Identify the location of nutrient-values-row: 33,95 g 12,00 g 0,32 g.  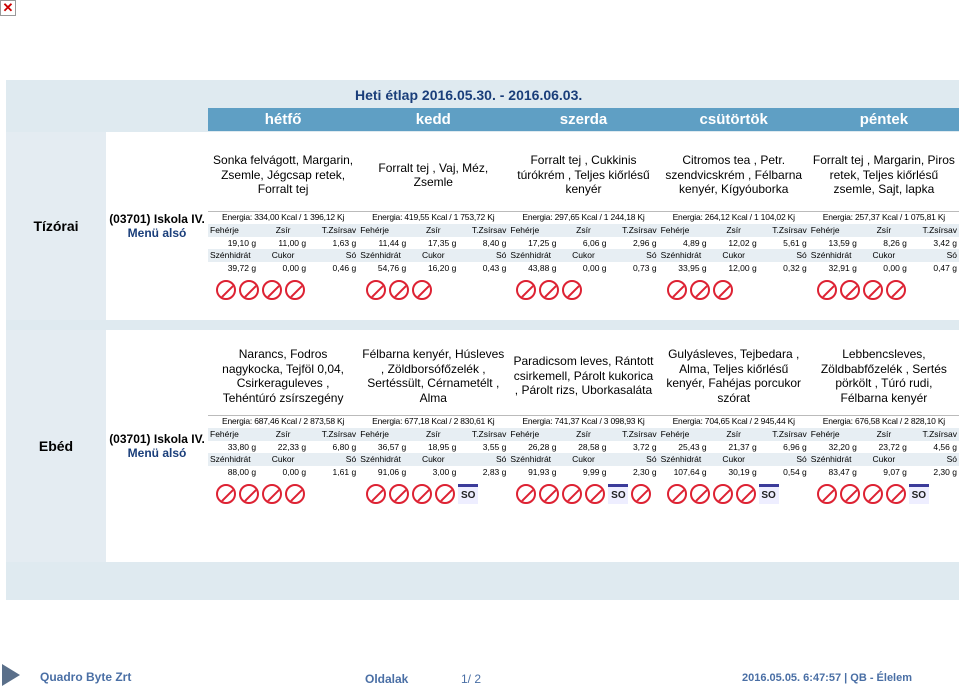
(734, 268).